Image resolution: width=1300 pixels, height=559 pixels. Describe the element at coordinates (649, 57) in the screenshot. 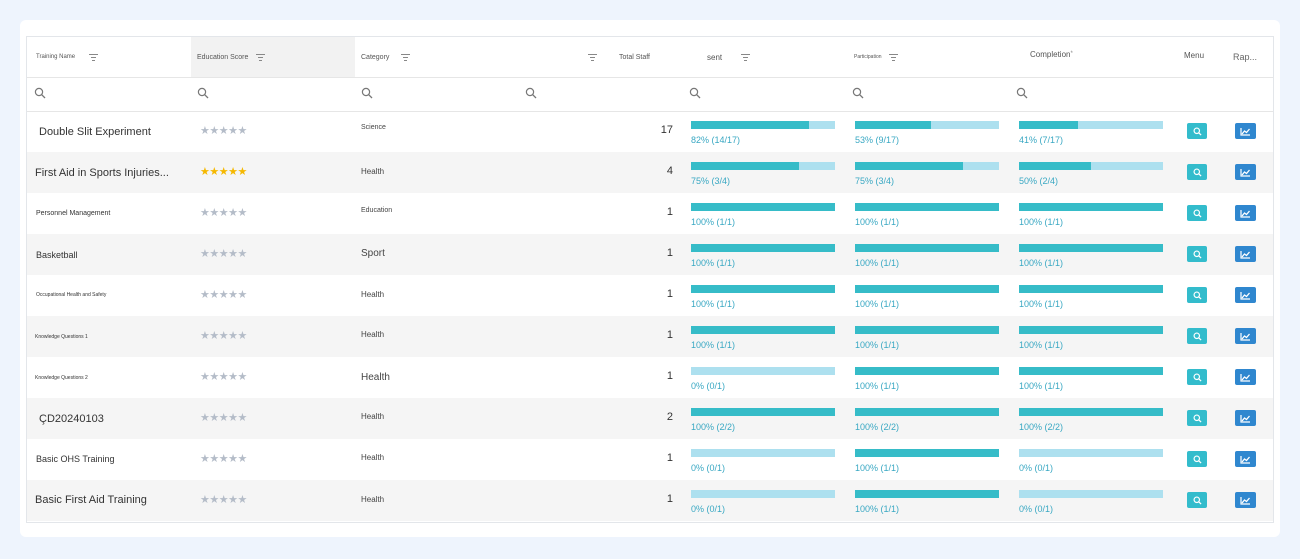

I see `header-total-staff: Total Staff` at that location.